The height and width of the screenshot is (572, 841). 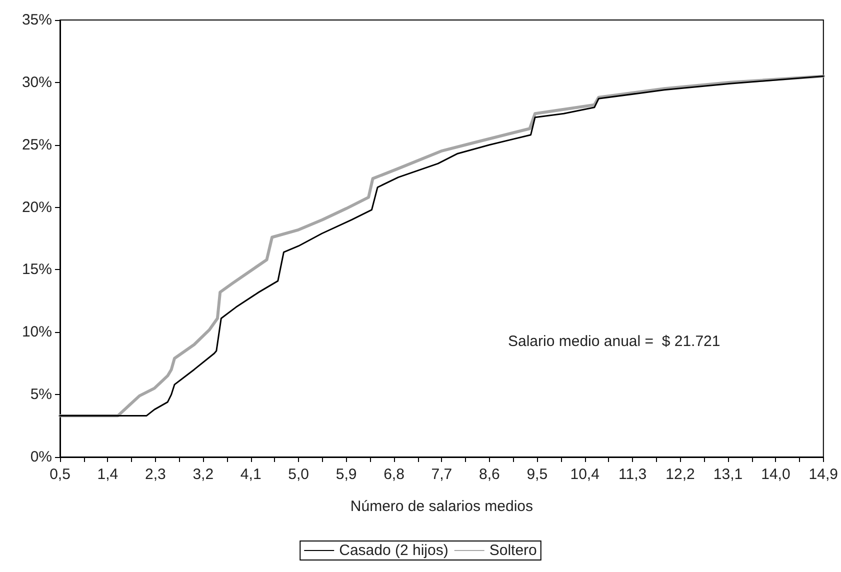 What do you see at coordinates (394, 474) in the screenshot?
I see `x-tick-label: 6,8` at bounding box center [394, 474].